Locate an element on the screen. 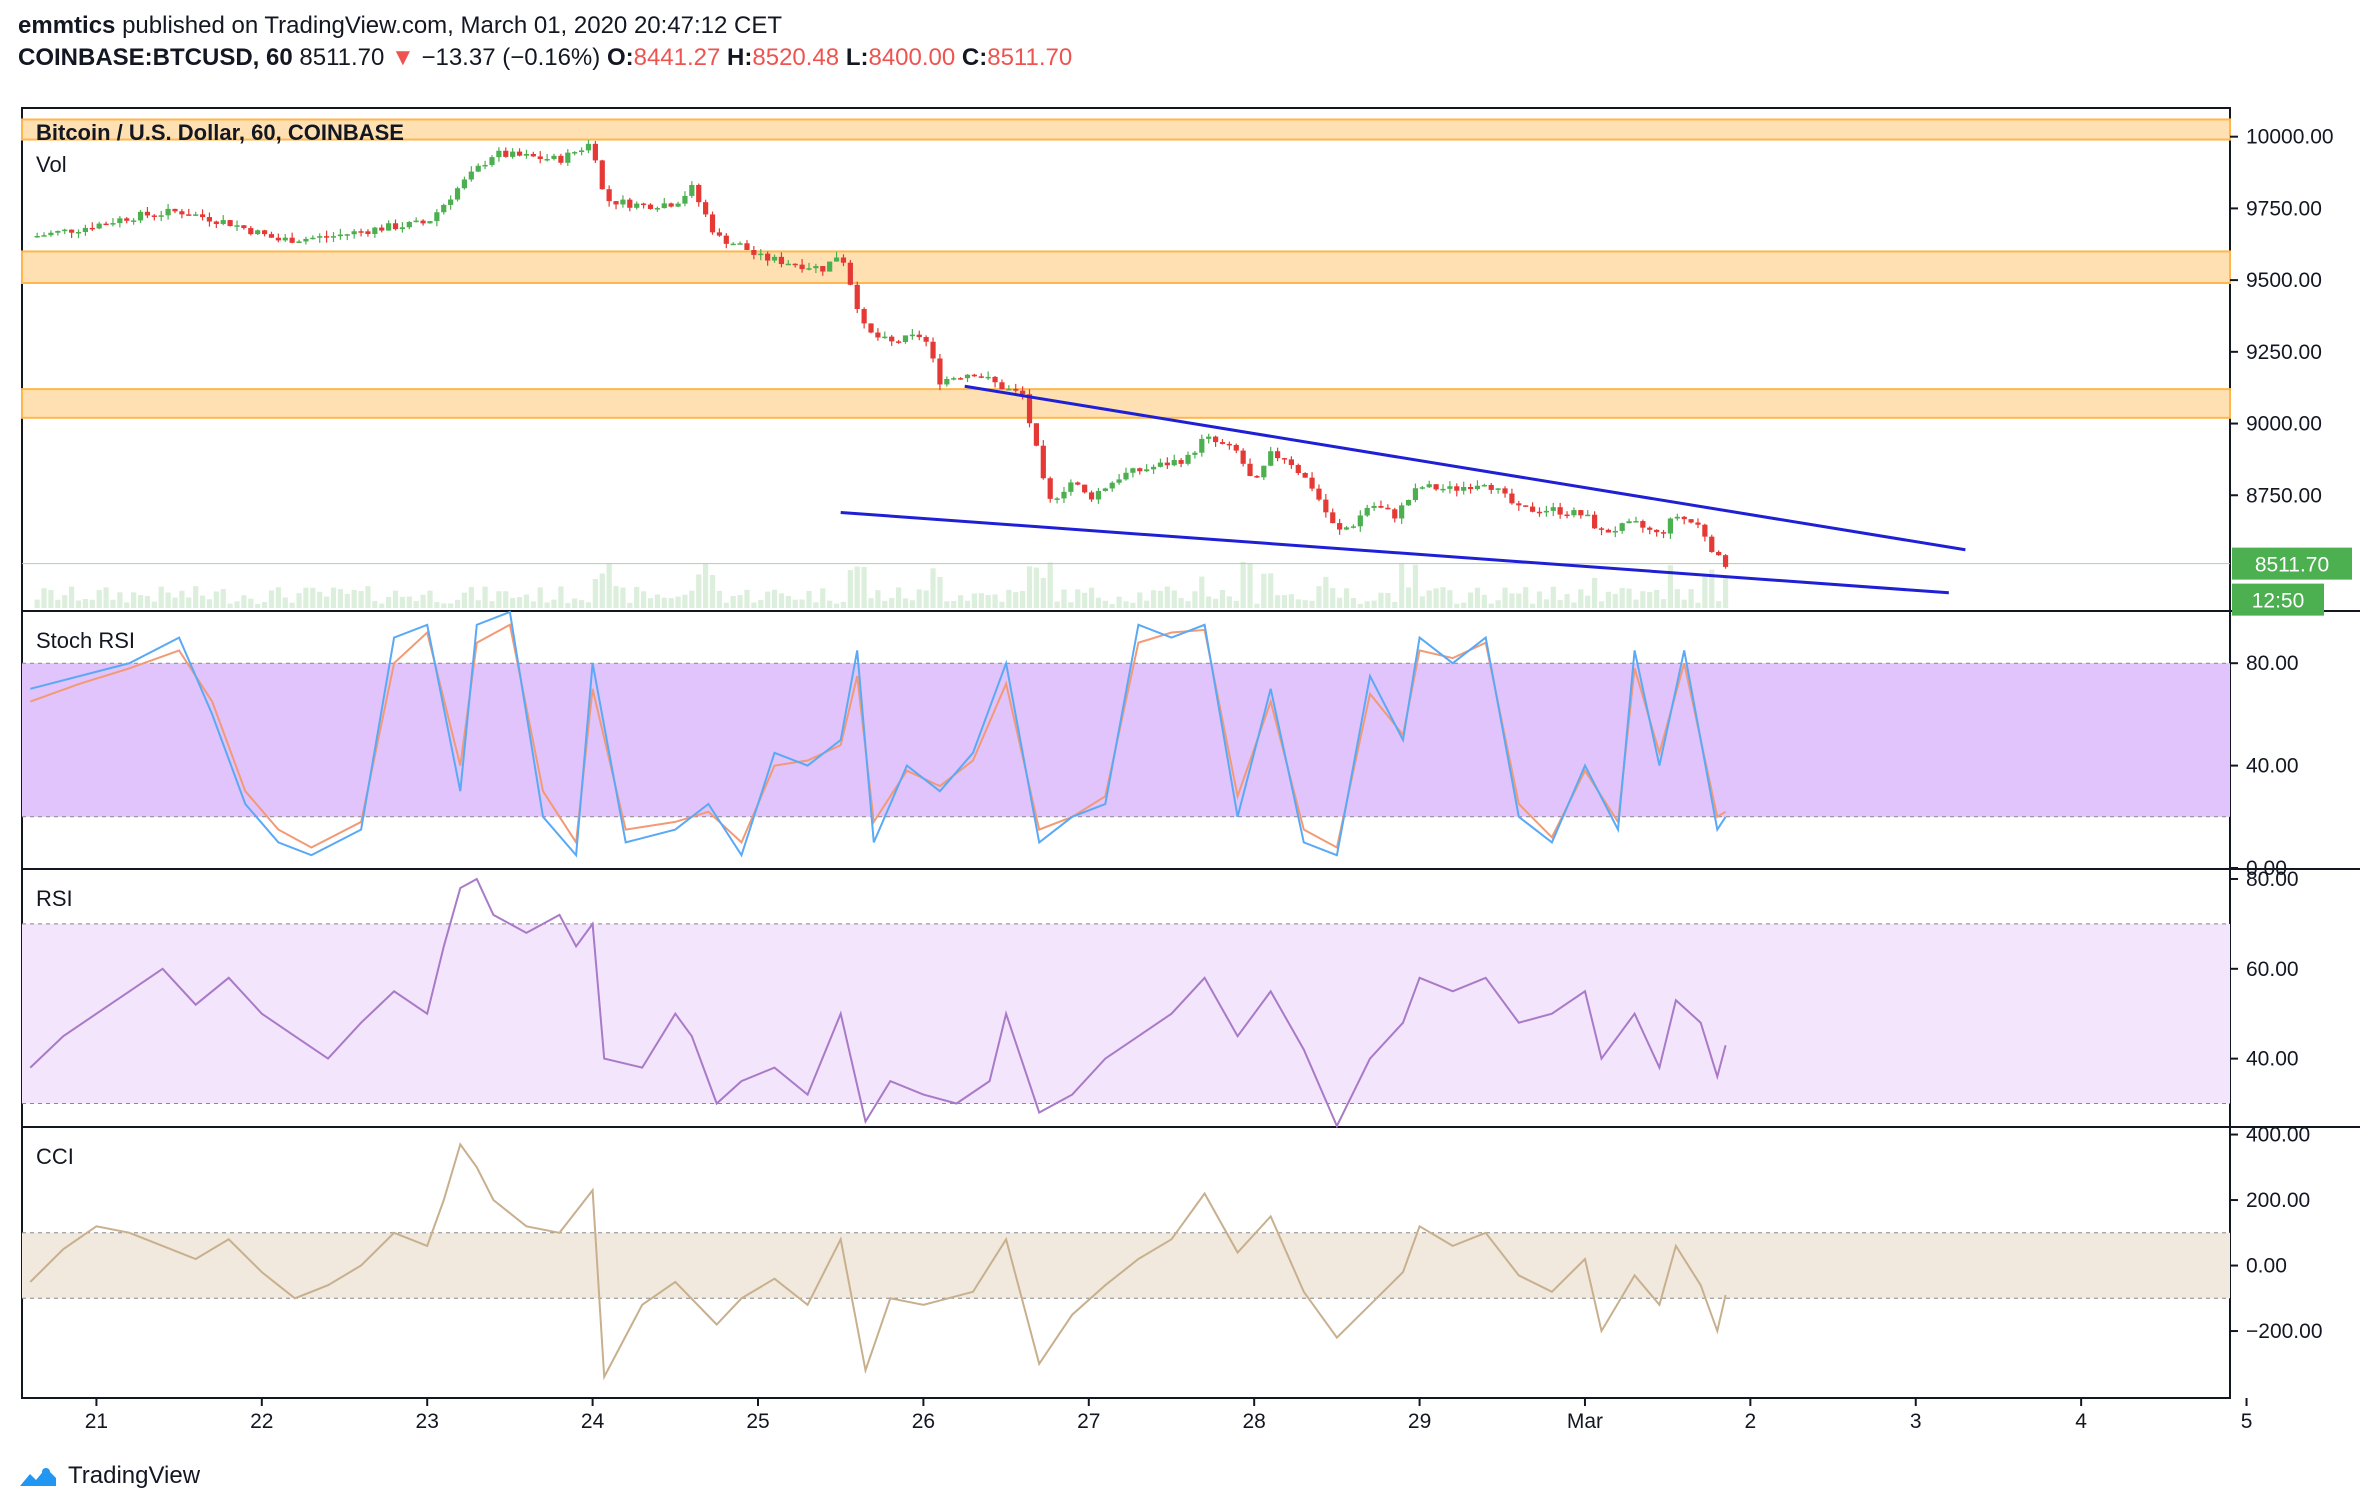  rsi-axis-label: 60.00 is located at coordinates (2272, 969).